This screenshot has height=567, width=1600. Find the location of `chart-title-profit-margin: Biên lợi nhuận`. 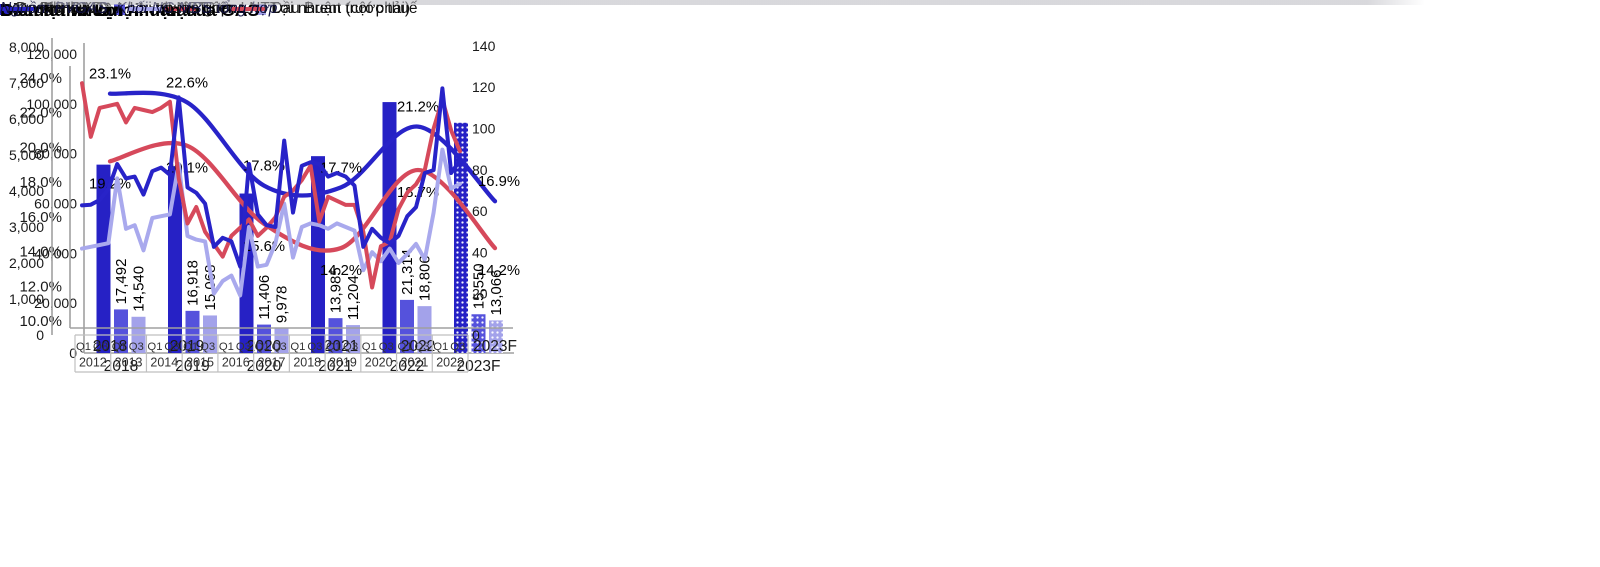

chart-title-profit-margin: Biên lợi nhuận is located at coordinates (62, 10).